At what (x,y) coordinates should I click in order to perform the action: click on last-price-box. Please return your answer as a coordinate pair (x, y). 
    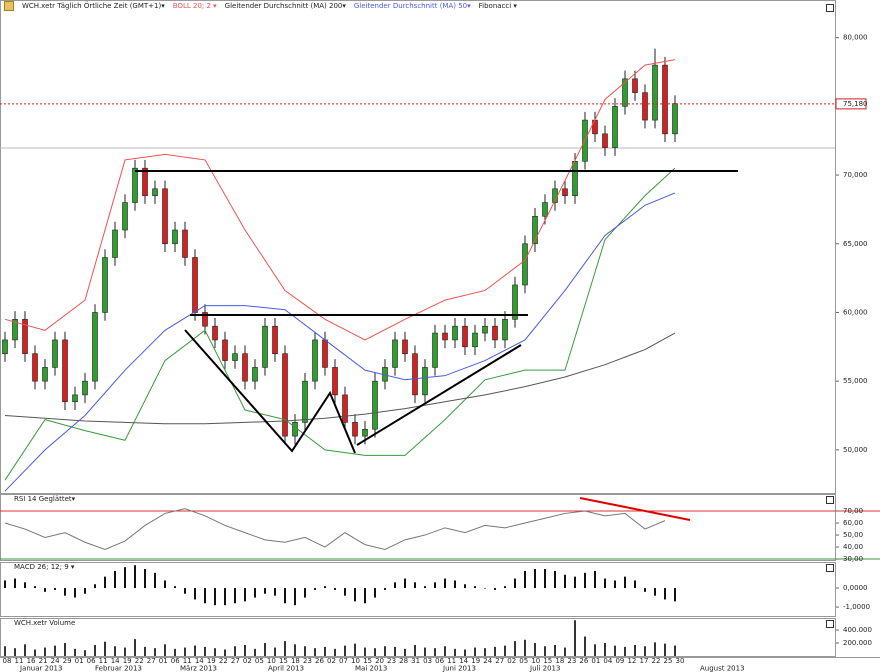
    Looking at the image, I should click on (851, 104).